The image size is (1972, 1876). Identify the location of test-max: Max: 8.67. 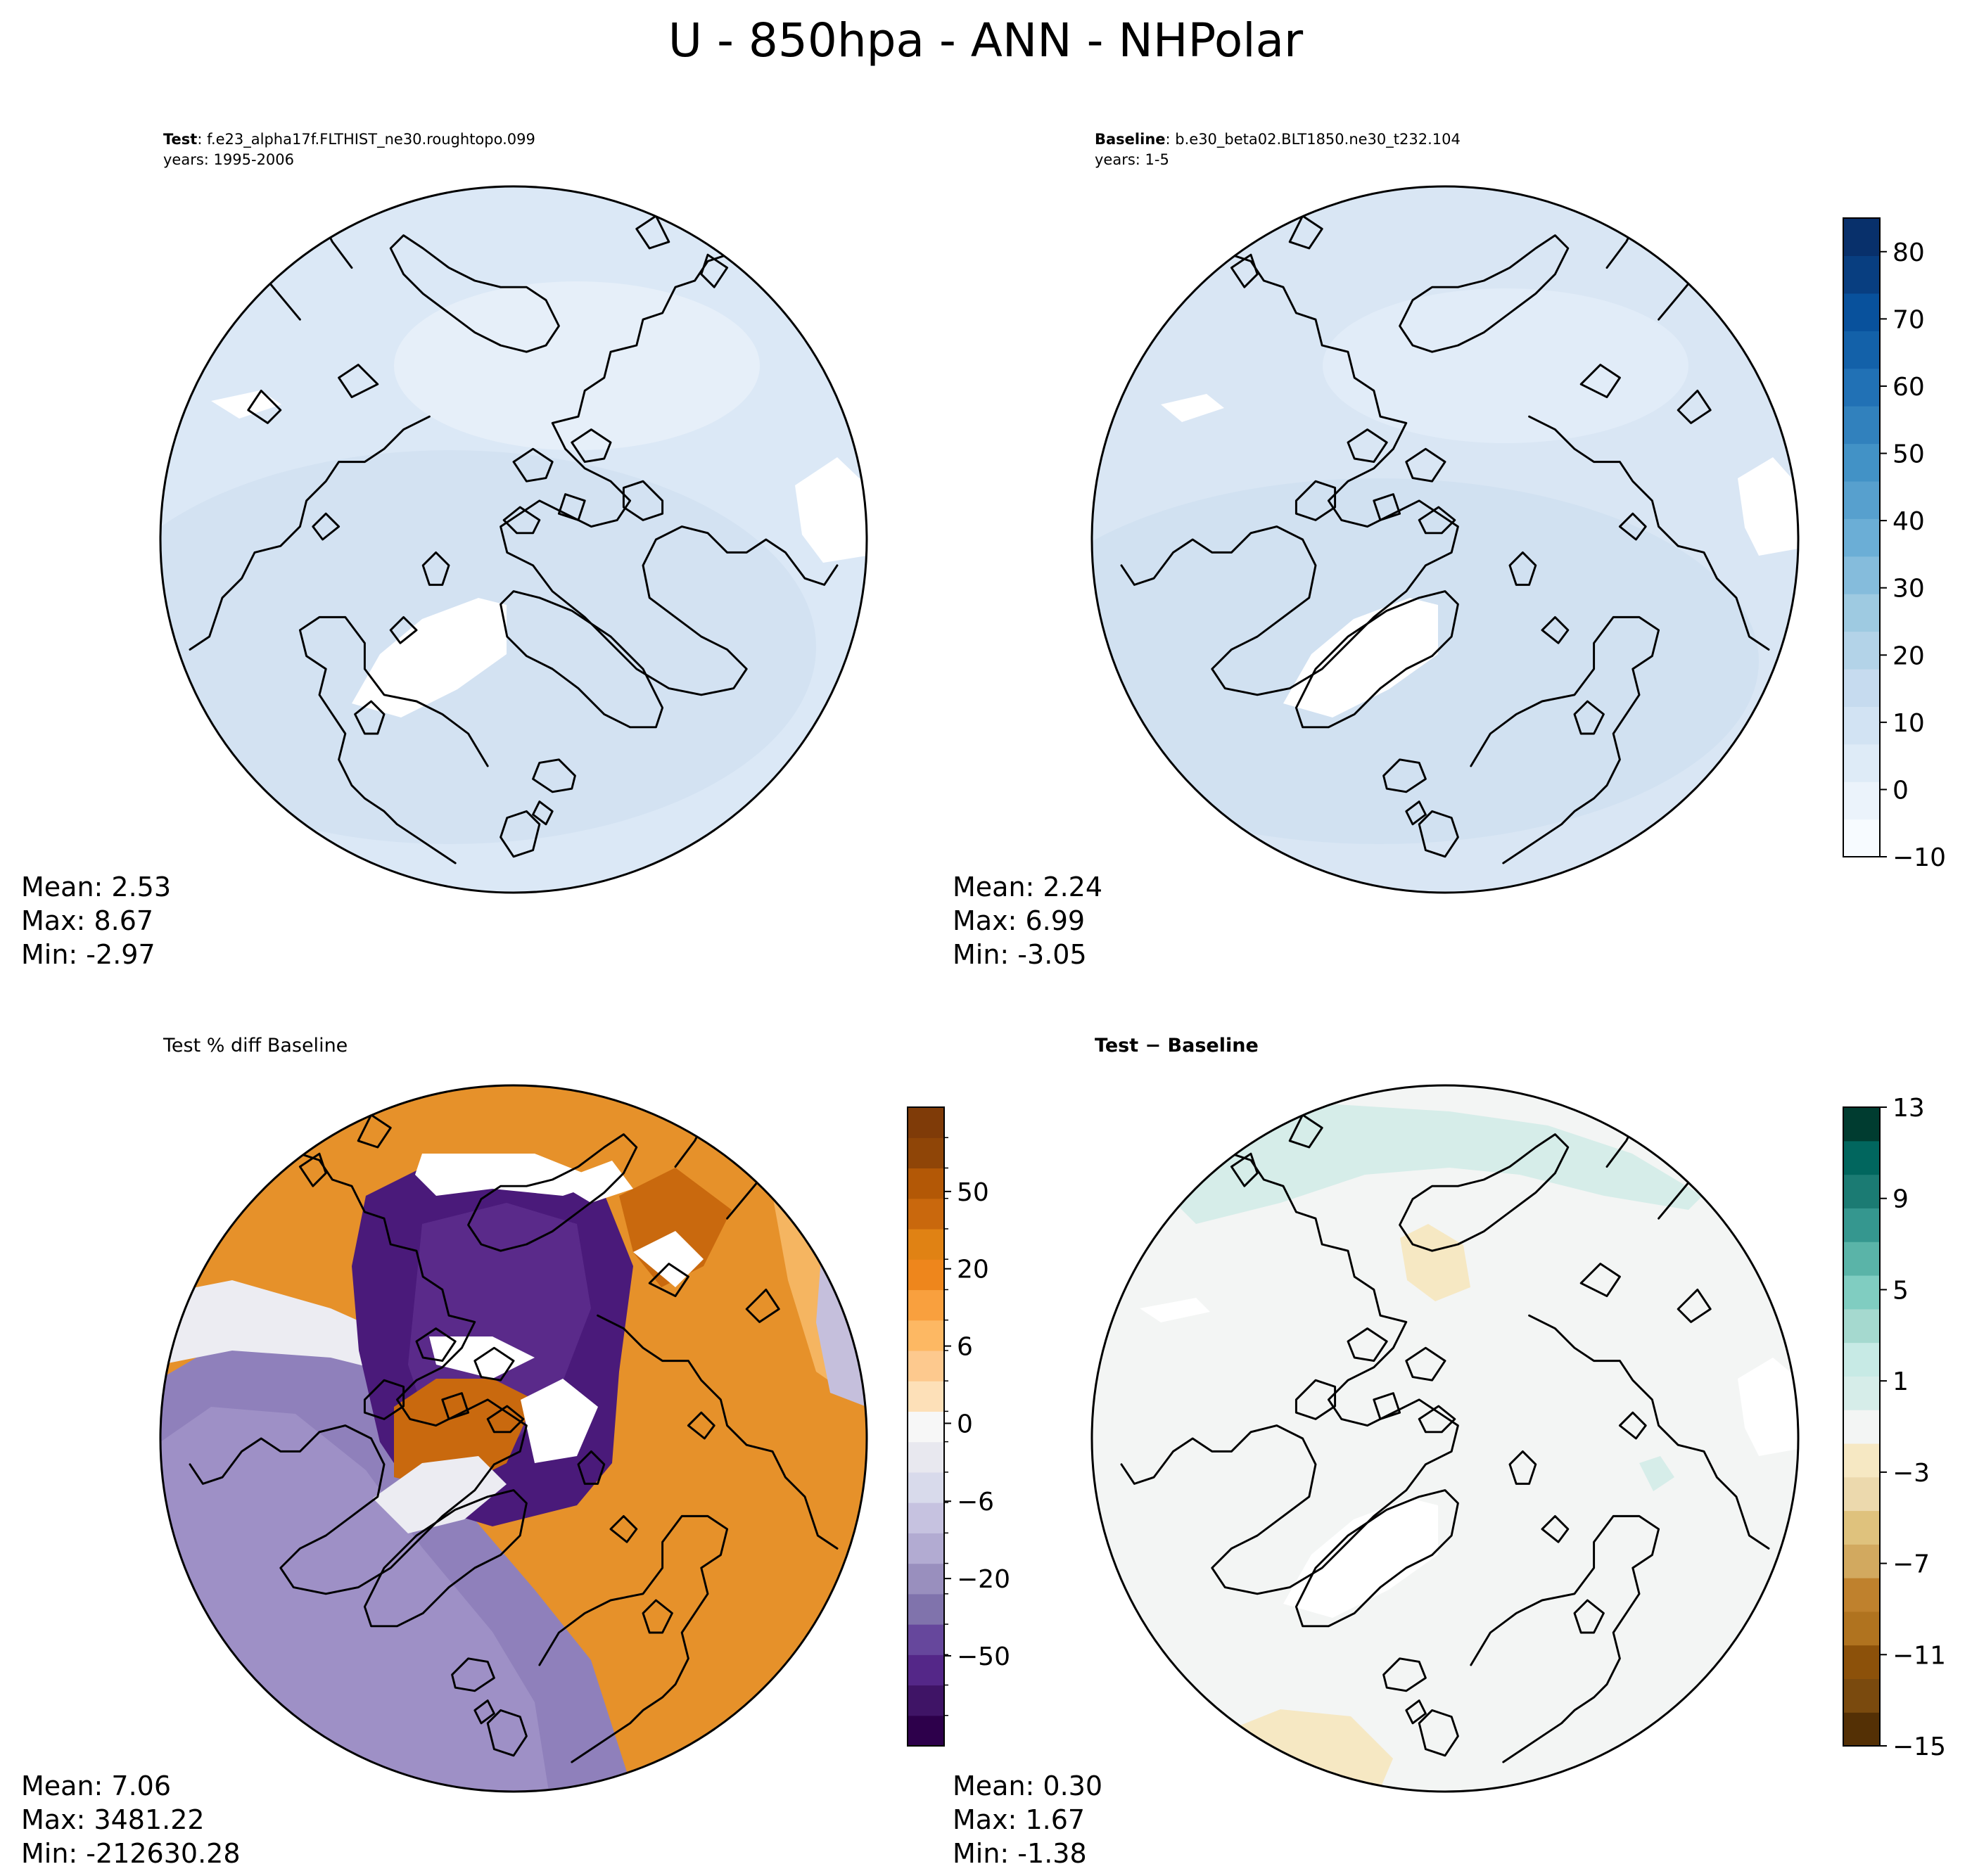
(87, 921).